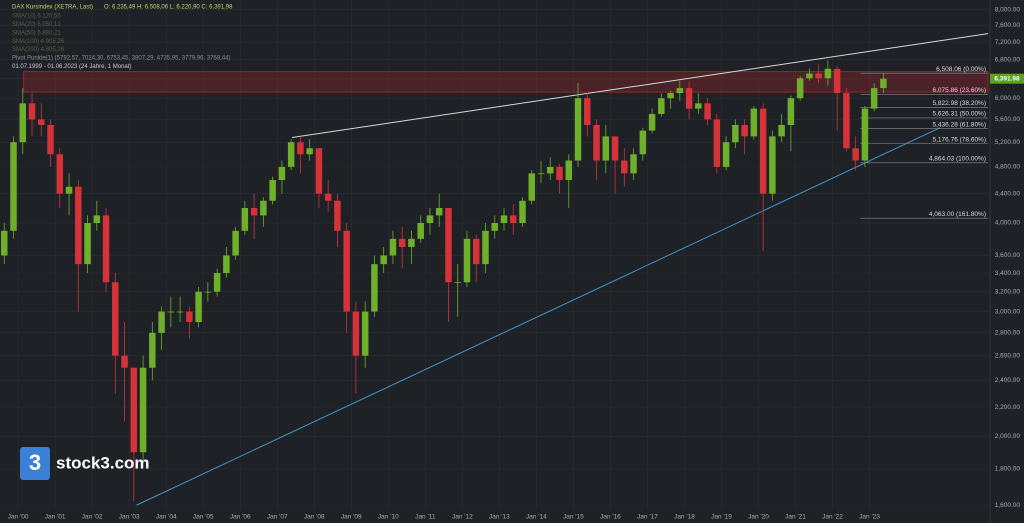  I want to click on y-tick-label: 2,800.00, so click(1008, 333).